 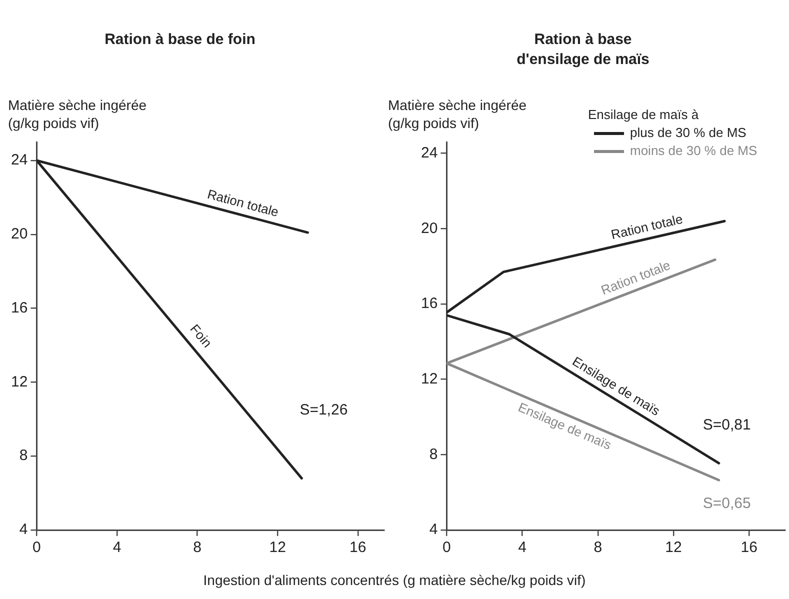 I want to click on legend-title: Ensilage de maïs à, so click(x=644, y=115).